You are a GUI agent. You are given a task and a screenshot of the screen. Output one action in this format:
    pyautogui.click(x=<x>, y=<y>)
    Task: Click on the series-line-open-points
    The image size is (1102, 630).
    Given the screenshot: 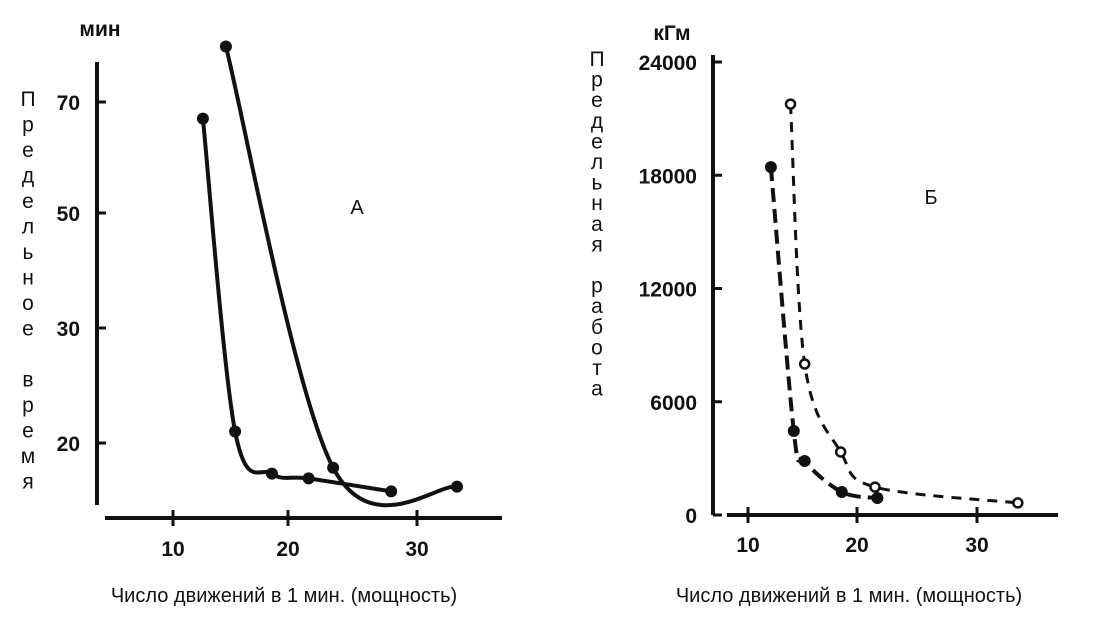 What is the action you would take?
    pyautogui.click(x=903, y=304)
    